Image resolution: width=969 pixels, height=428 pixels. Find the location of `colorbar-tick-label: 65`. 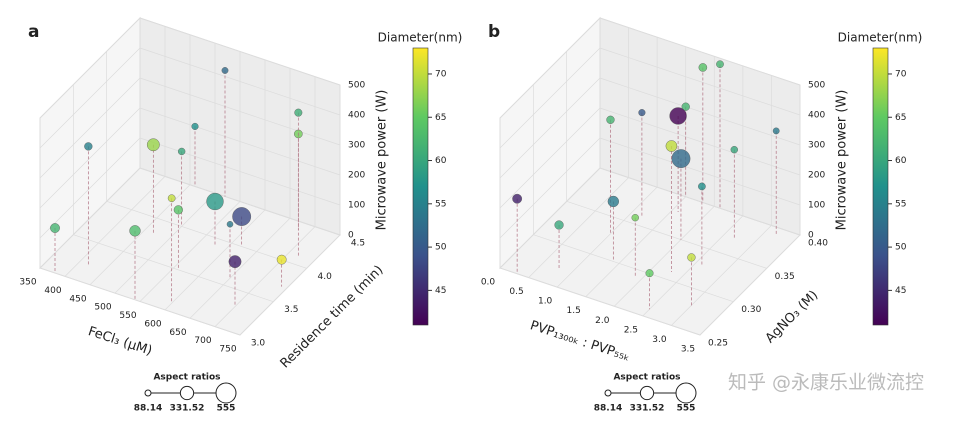

colorbar-tick-label: 65 is located at coordinates (900, 118).